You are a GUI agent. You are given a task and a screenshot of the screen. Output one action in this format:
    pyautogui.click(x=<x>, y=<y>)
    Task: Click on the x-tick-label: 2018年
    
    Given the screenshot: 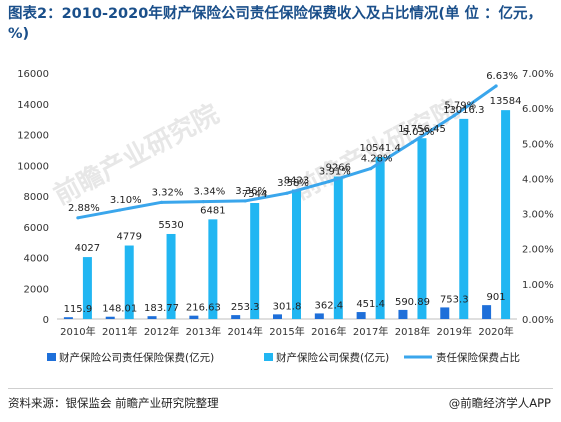 What is the action you would take?
    pyautogui.click(x=412, y=331)
    